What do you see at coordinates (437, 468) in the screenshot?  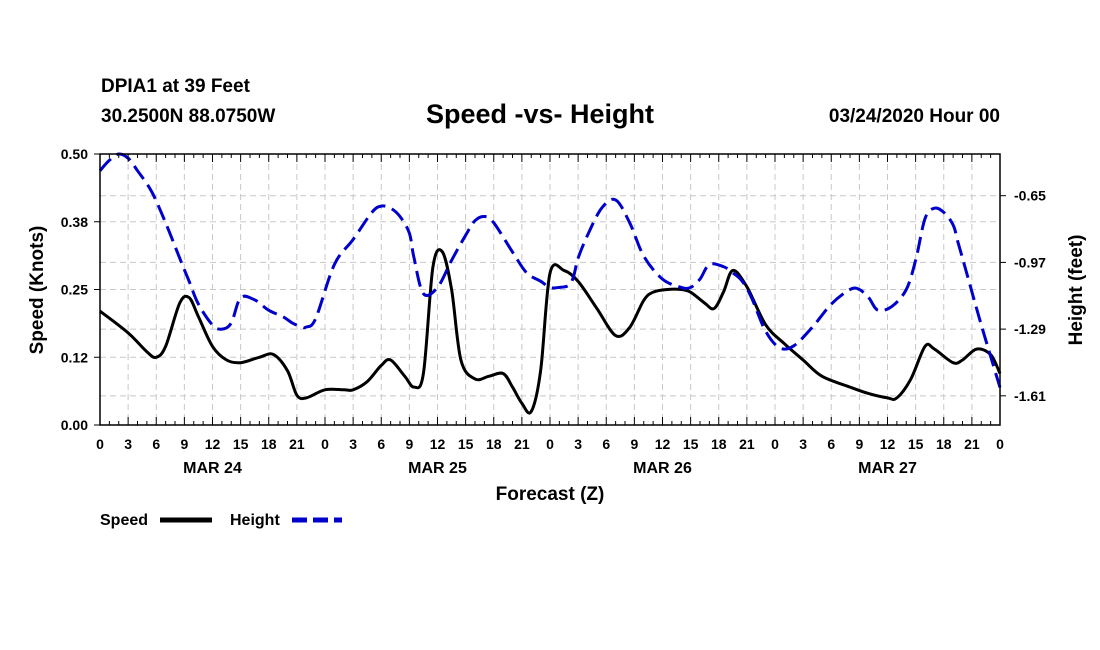 I see `x-day-label: MAR 25` at bounding box center [437, 468].